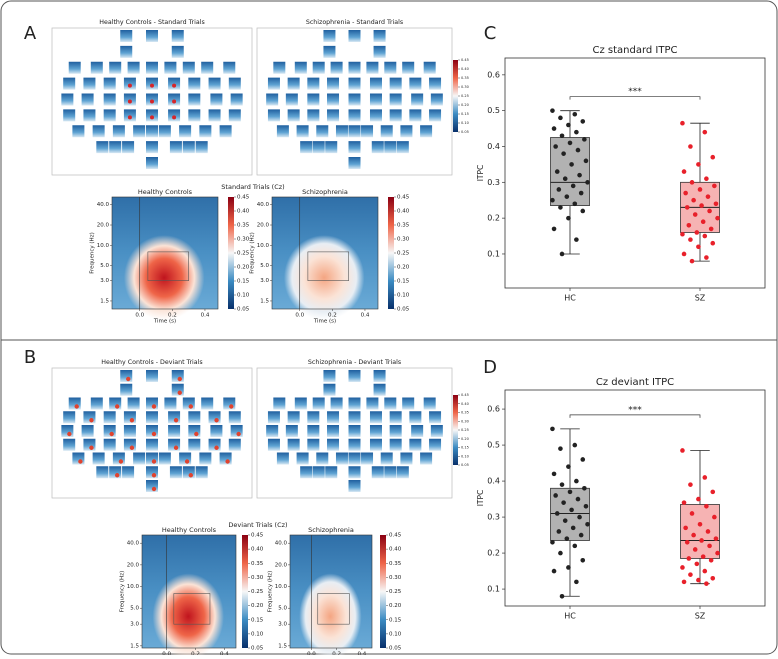  Describe the element at coordinates (189, 530) in the screenshot. I see `tf-title: Healthy Controls` at that location.